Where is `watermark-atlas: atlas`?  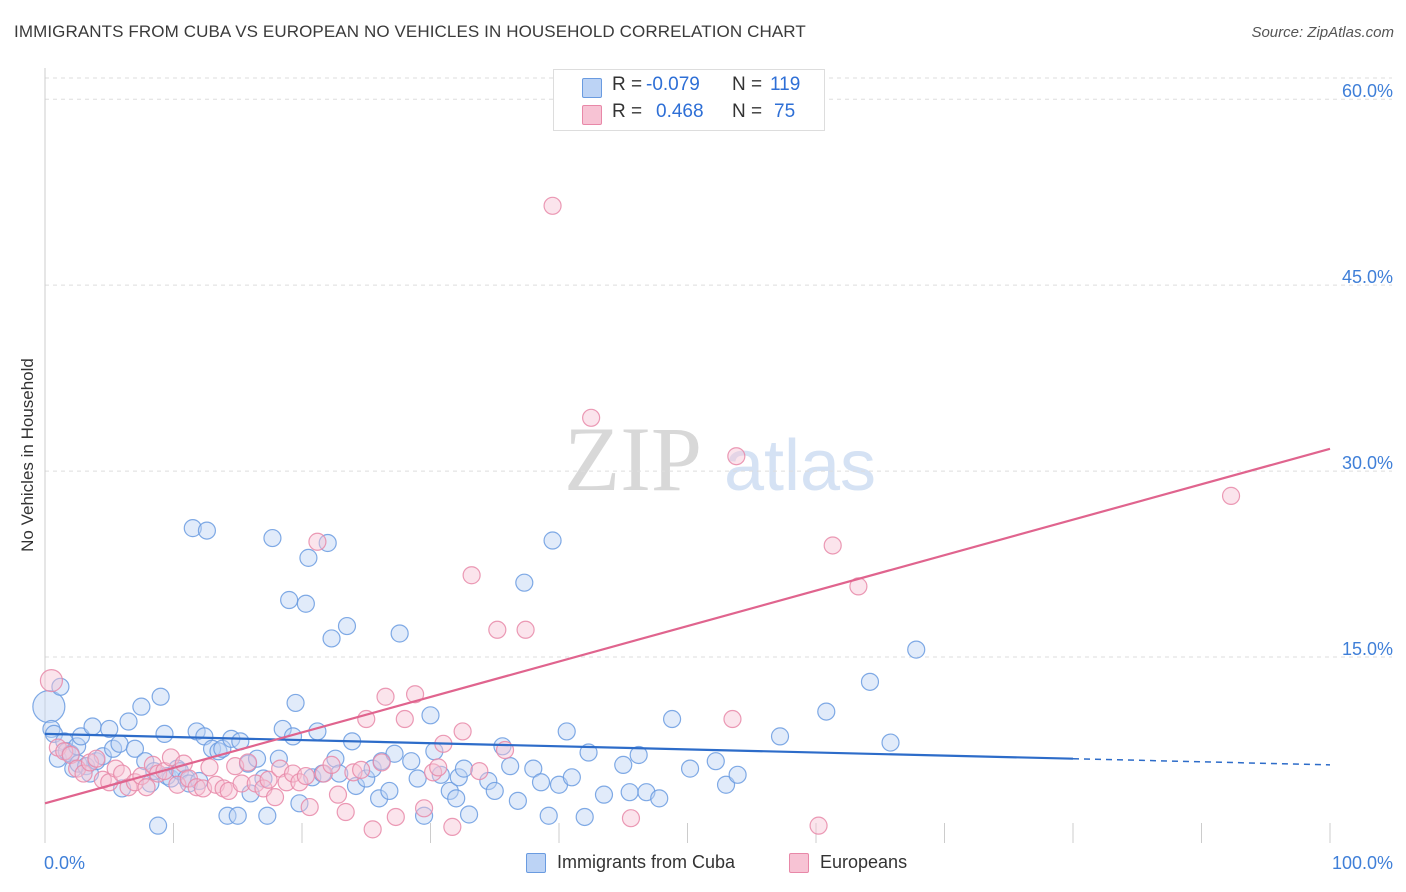
watermark-atlas: atlas is located at coordinates (800, 466).